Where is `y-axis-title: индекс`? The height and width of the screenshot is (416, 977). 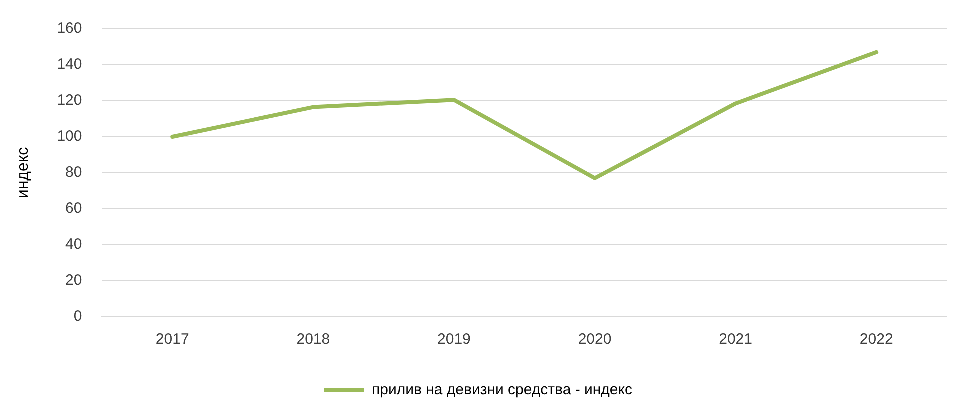 y-axis-title: индекс is located at coordinates (23, 173).